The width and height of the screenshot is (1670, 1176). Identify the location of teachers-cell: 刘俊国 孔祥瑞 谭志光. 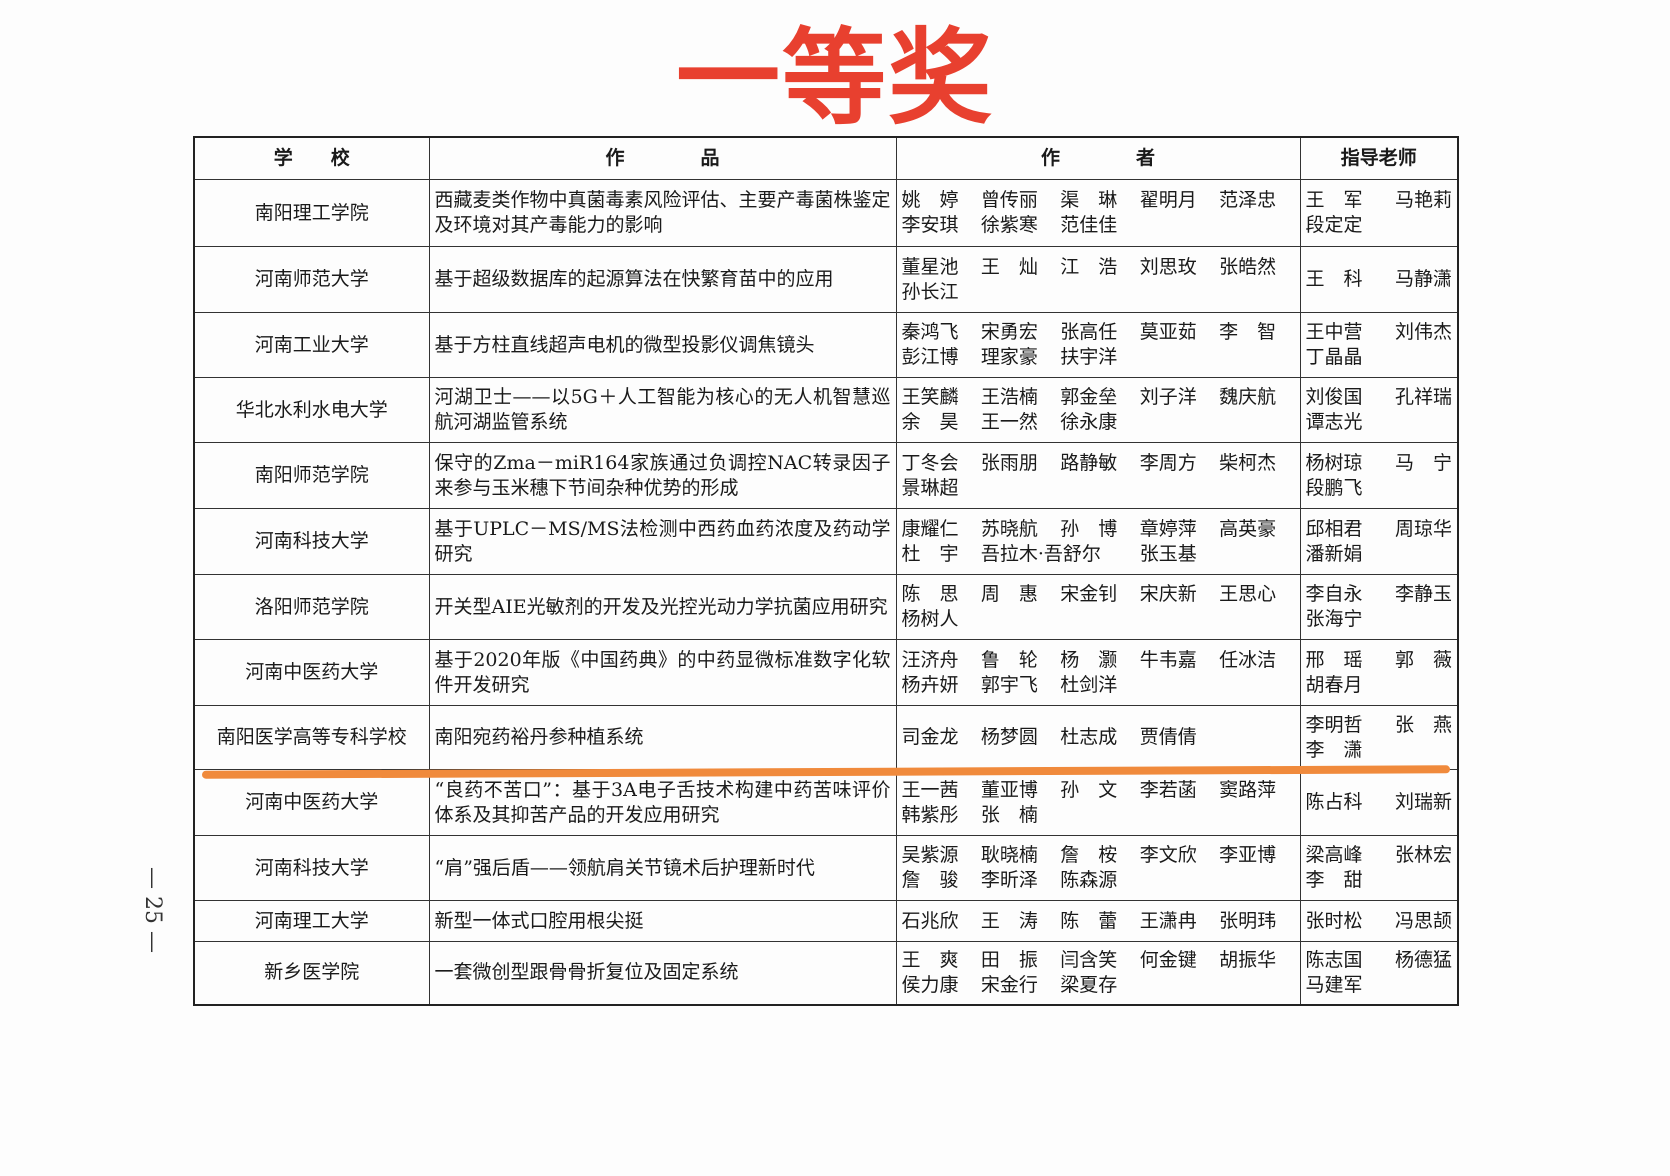
(1379, 410).